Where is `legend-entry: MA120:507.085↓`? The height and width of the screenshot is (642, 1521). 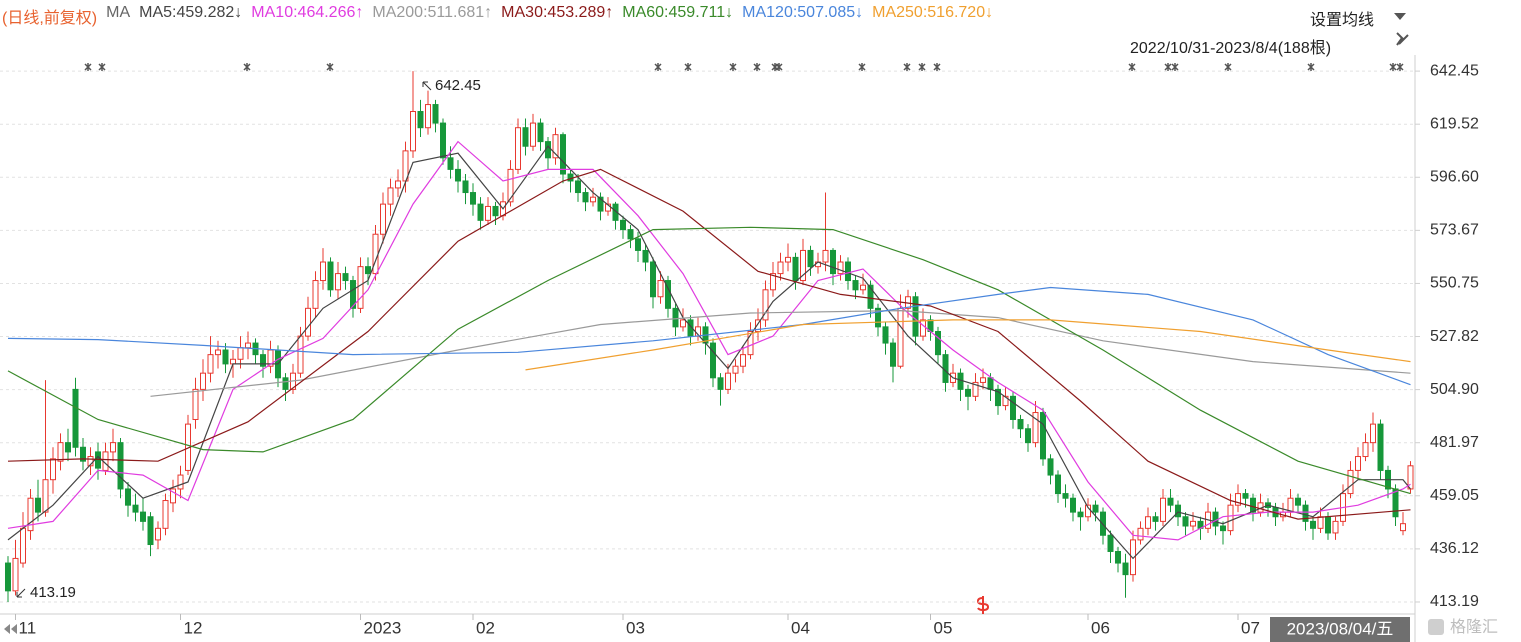
legend-entry: MA120:507.085↓ is located at coordinates (803, 12).